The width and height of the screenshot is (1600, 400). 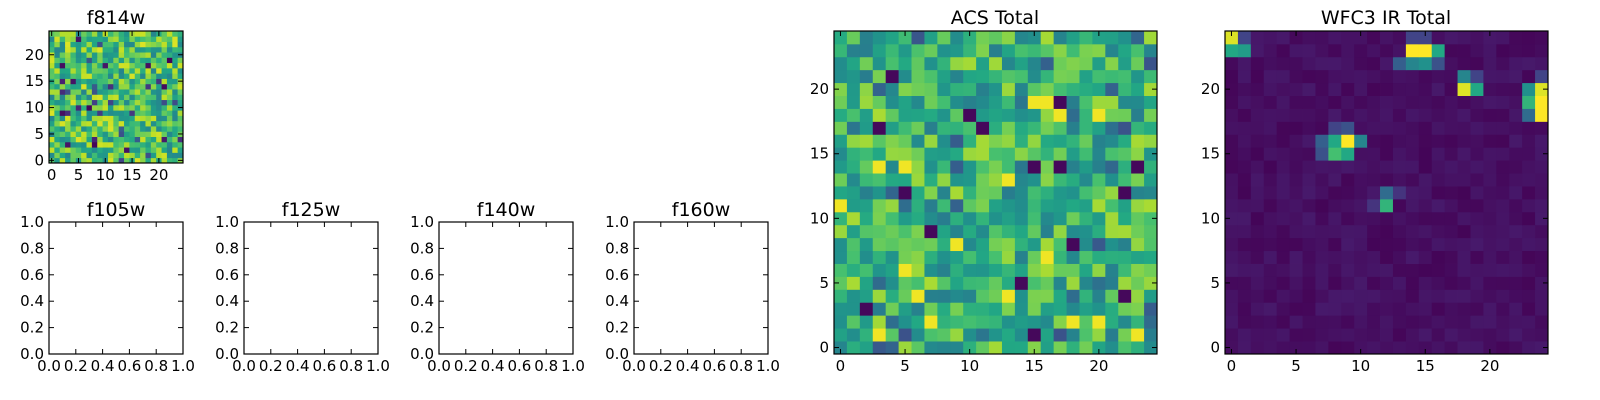 I want to click on x-tick-label: 0.4, so click(x=493, y=366).